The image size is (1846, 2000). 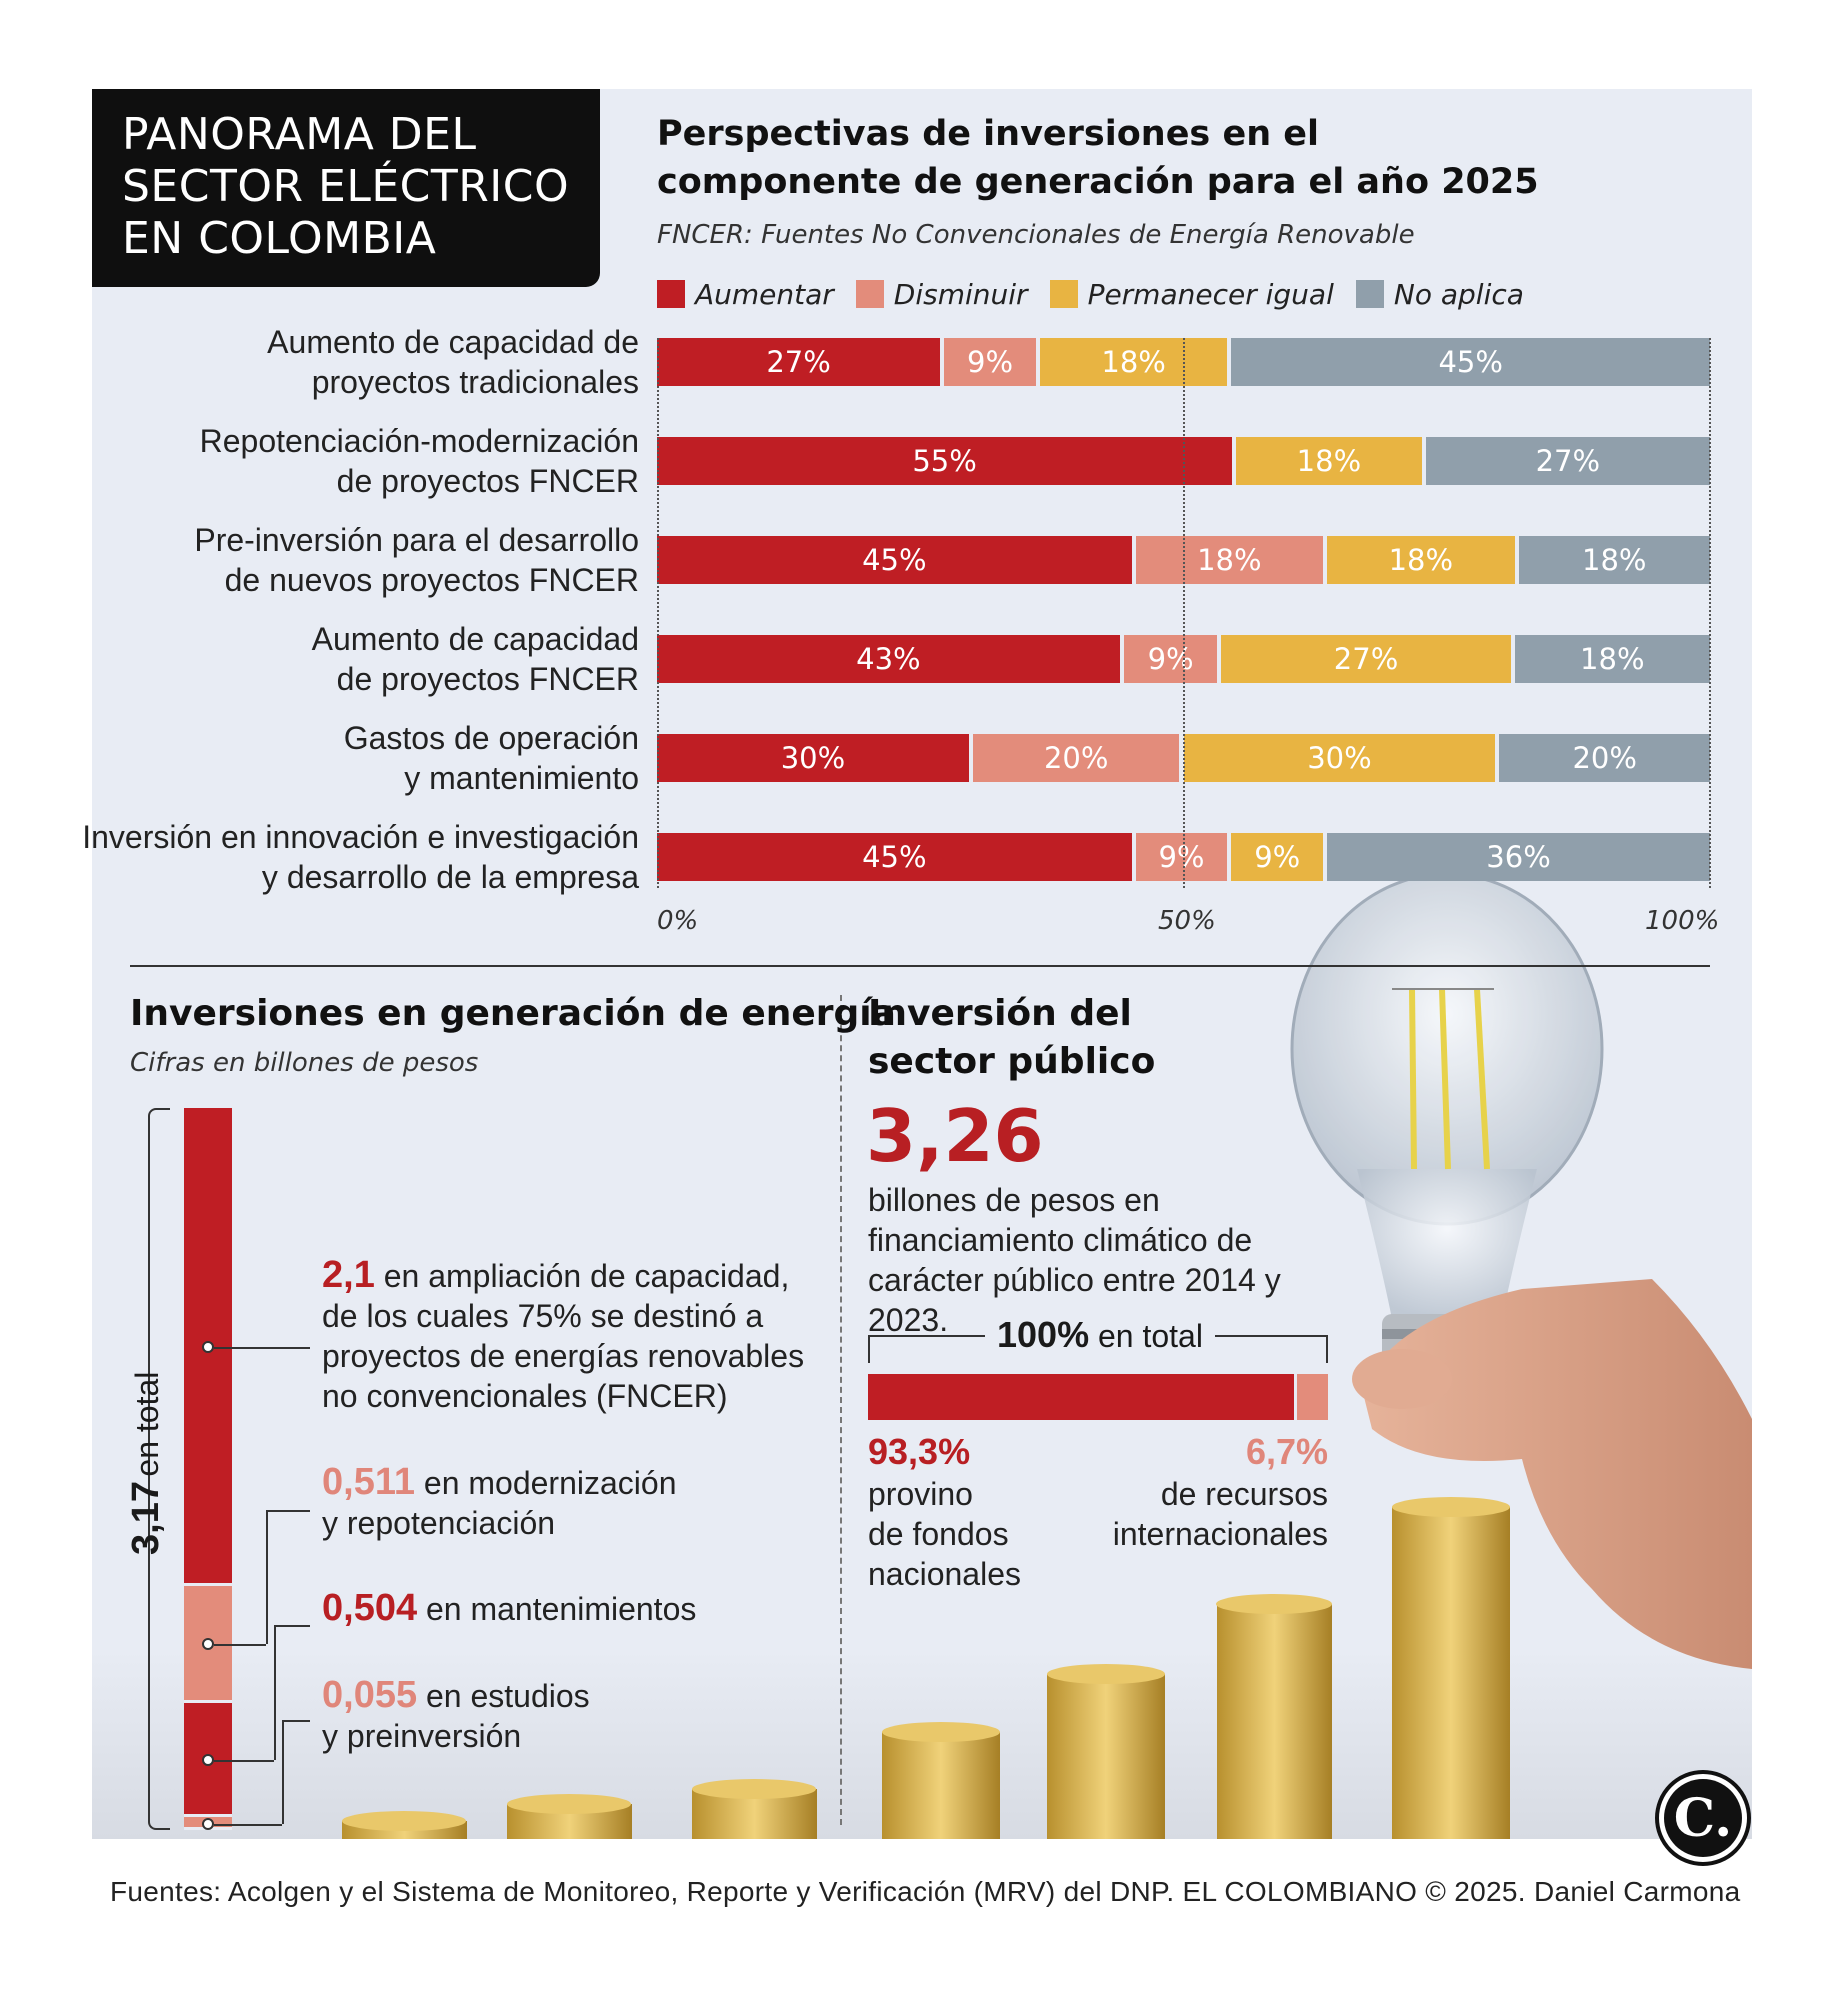 What do you see at coordinates (550, 1483) in the screenshot?
I see `annotation-text: en modernización` at bounding box center [550, 1483].